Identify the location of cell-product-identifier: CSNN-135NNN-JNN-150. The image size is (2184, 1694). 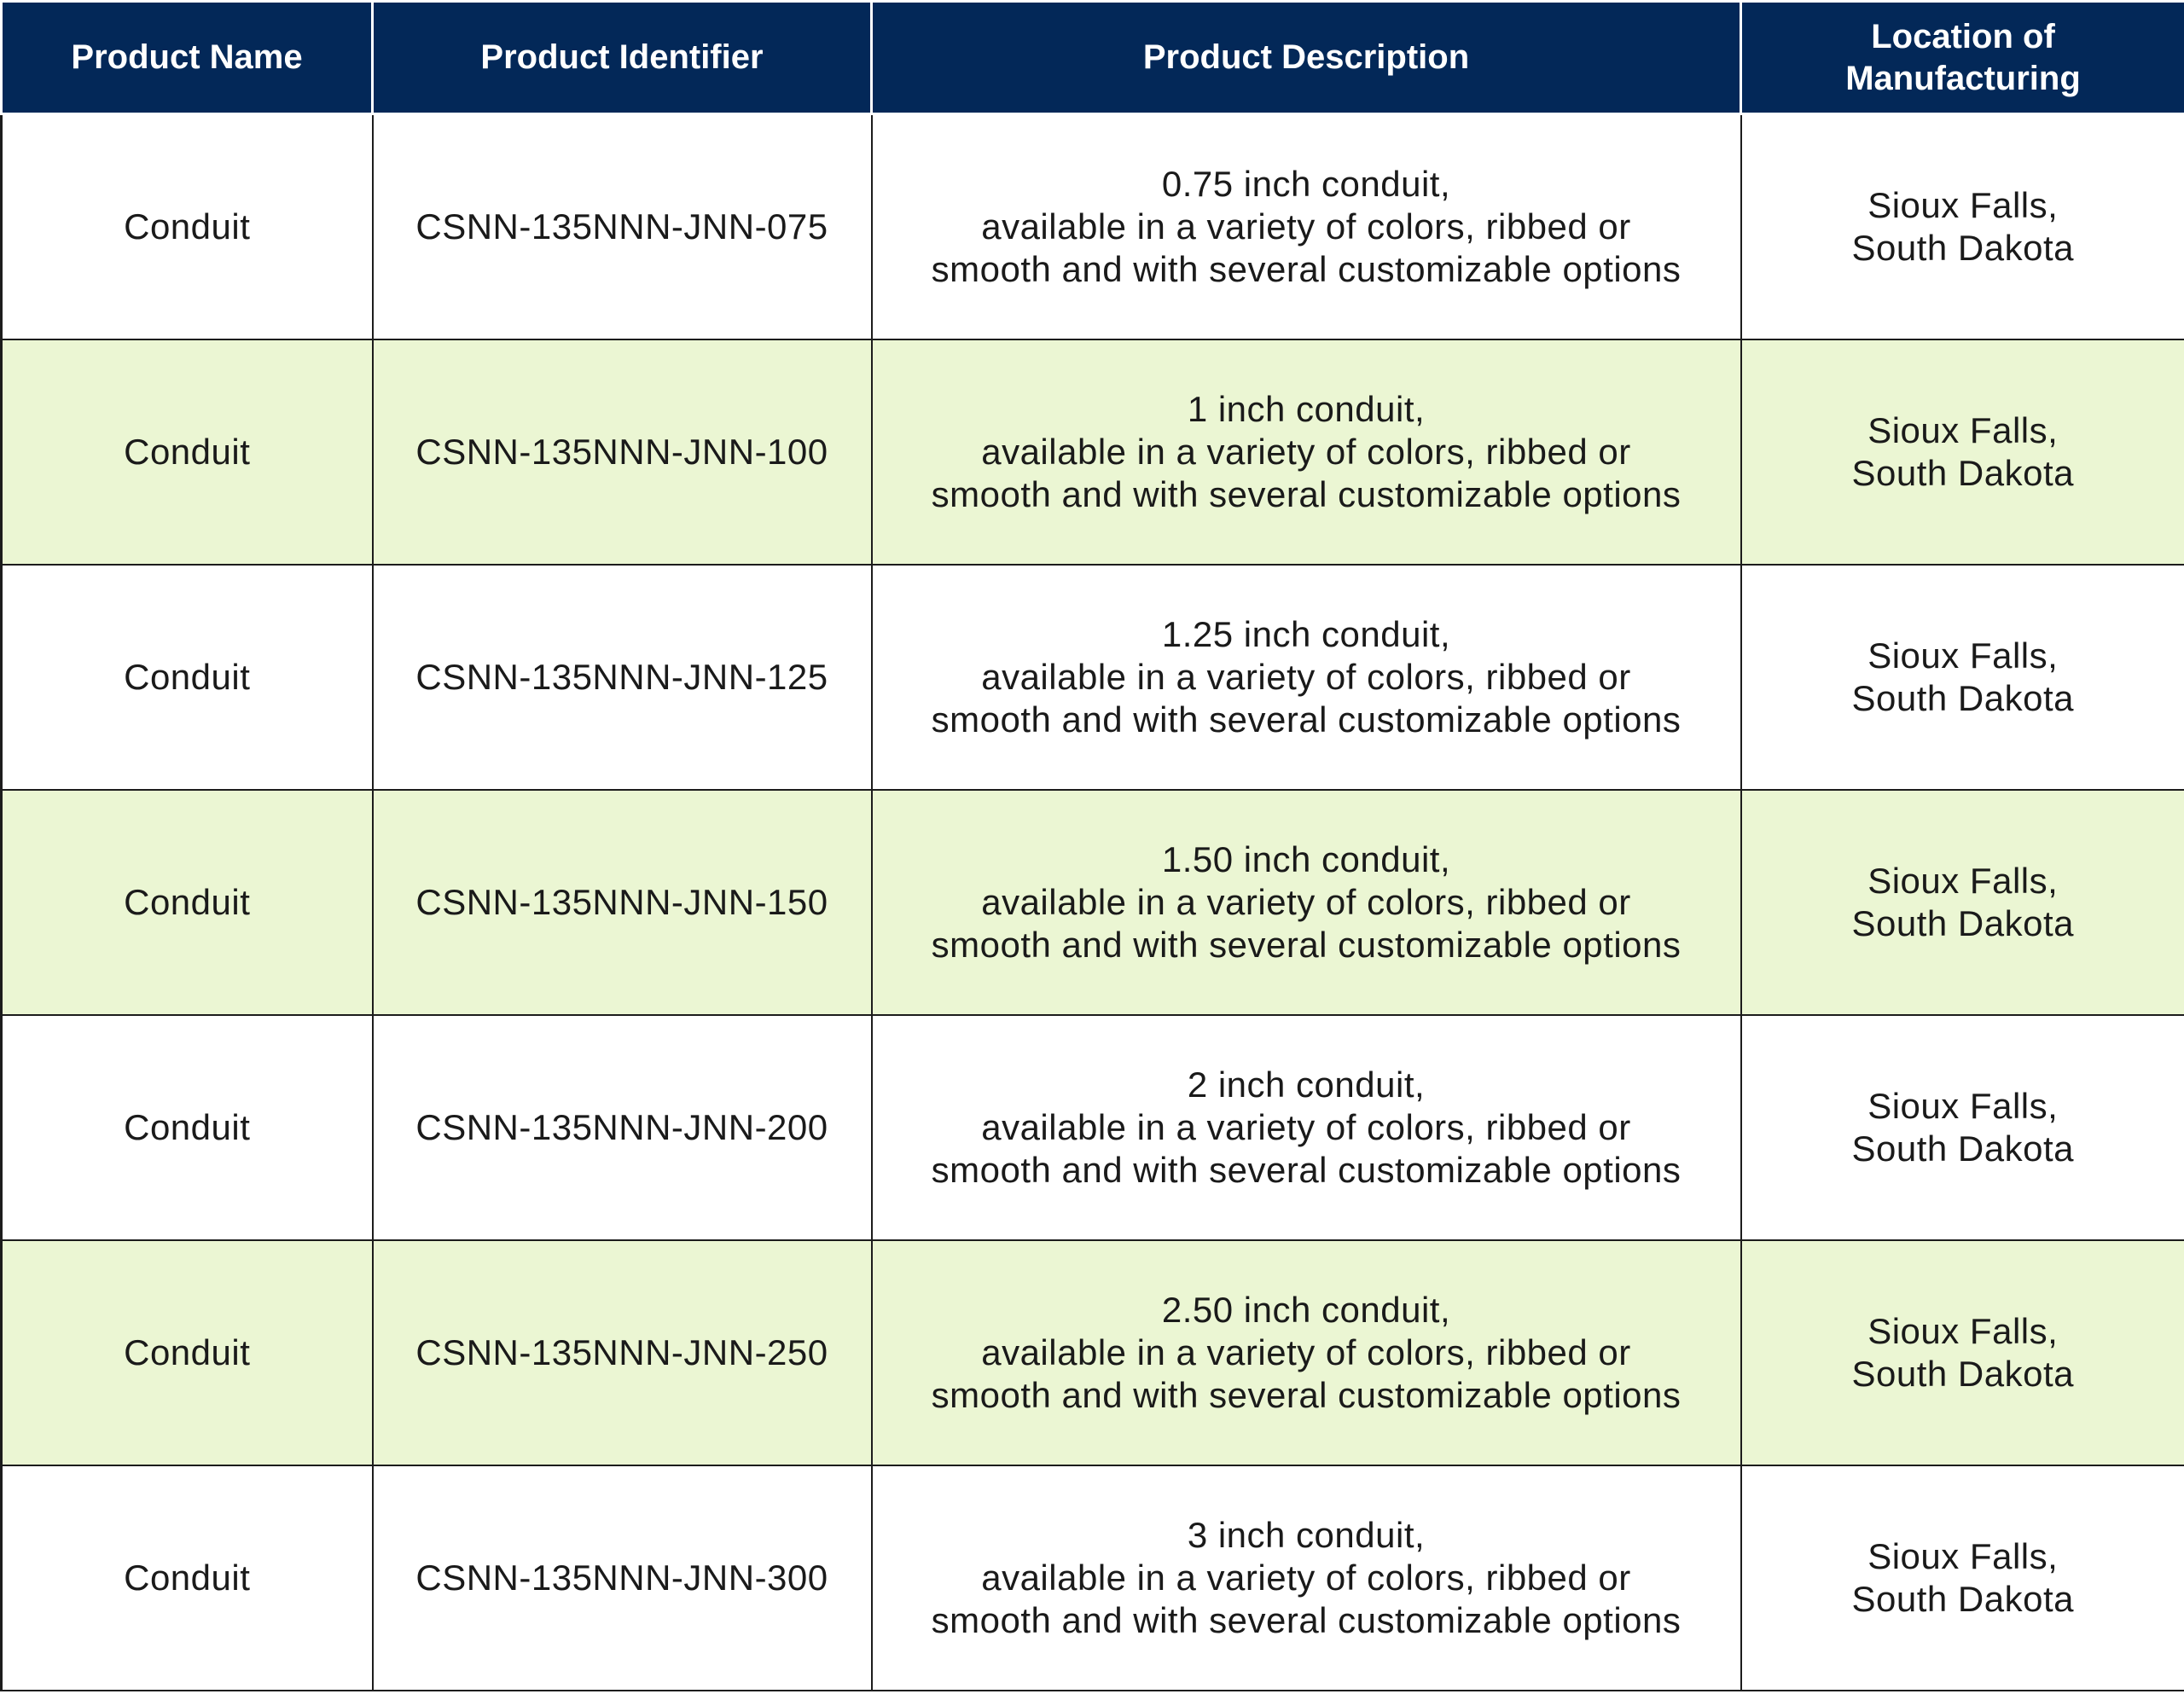
(622, 902).